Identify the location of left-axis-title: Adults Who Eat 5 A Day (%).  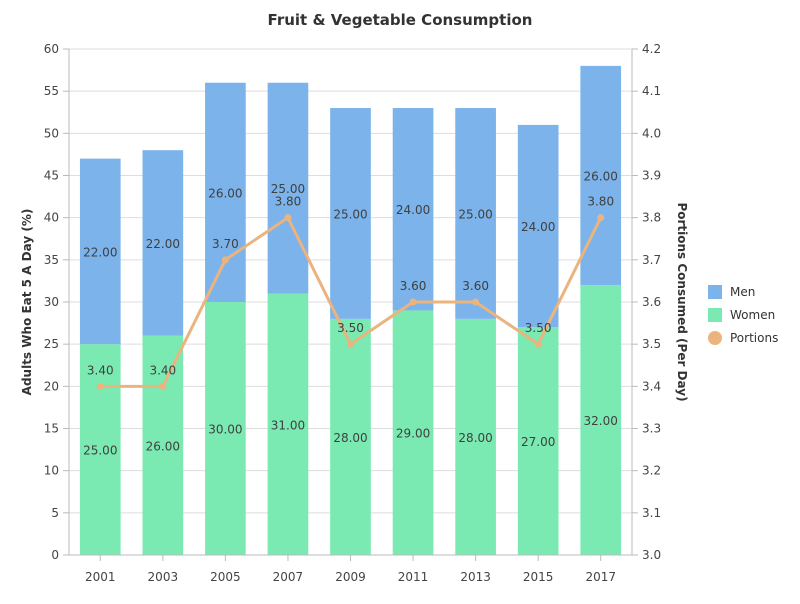
(27, 302).